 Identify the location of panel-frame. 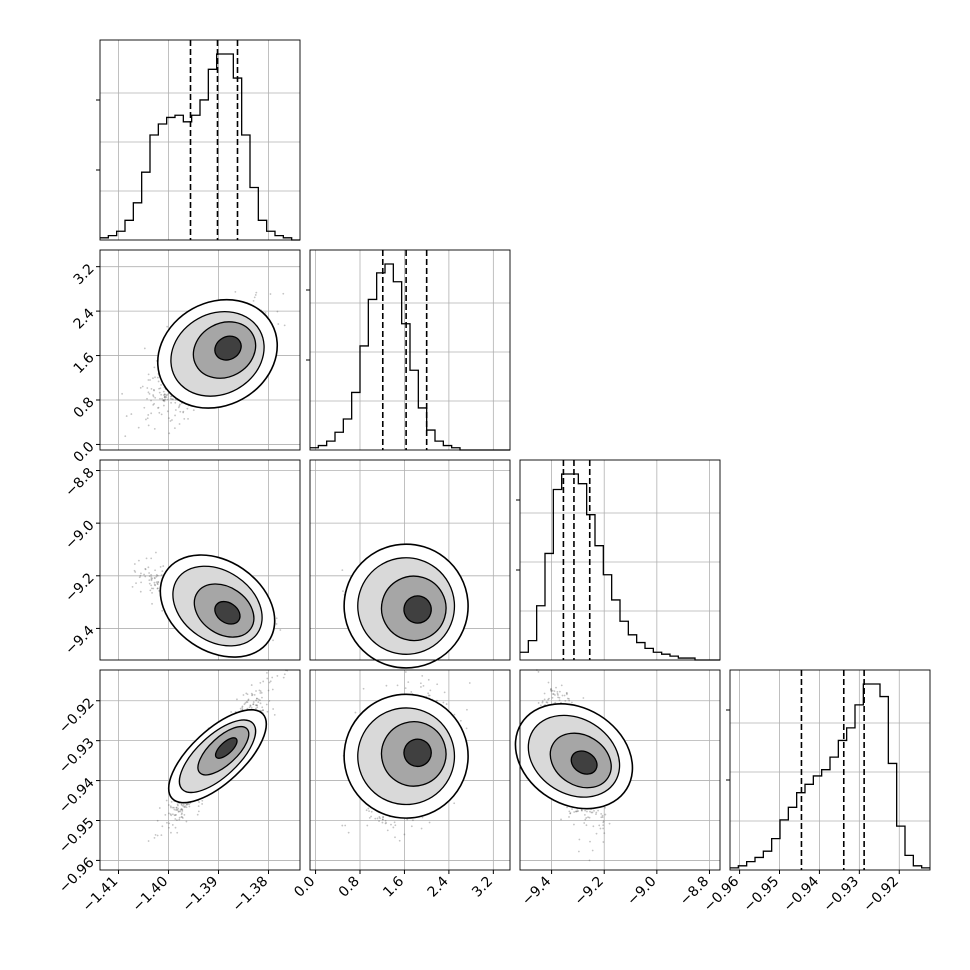
(200, 350).